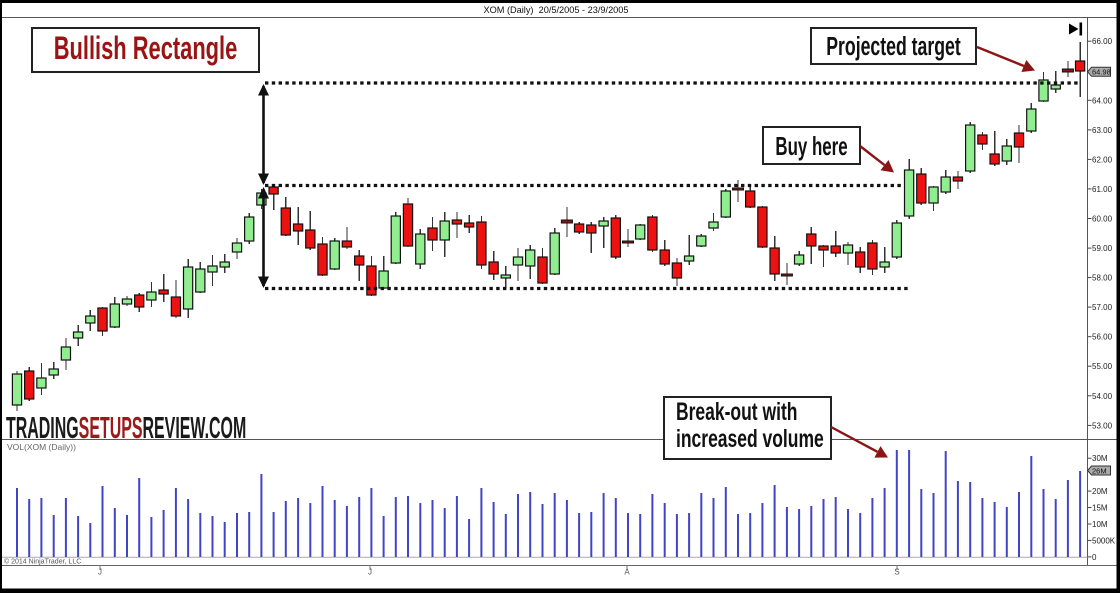  I want to click on svg-text: A, so click(627, 572).